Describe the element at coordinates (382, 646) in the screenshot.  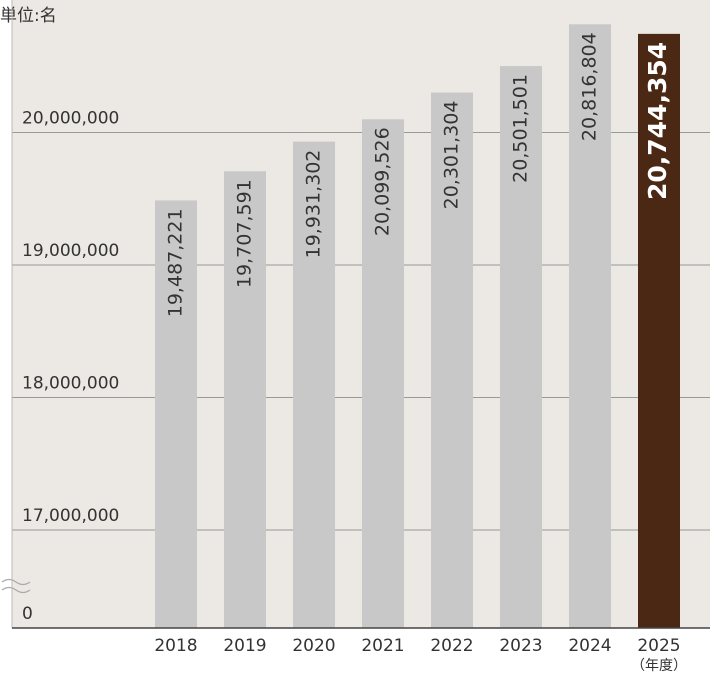
I see `x-tick-label: 2021` at that location.